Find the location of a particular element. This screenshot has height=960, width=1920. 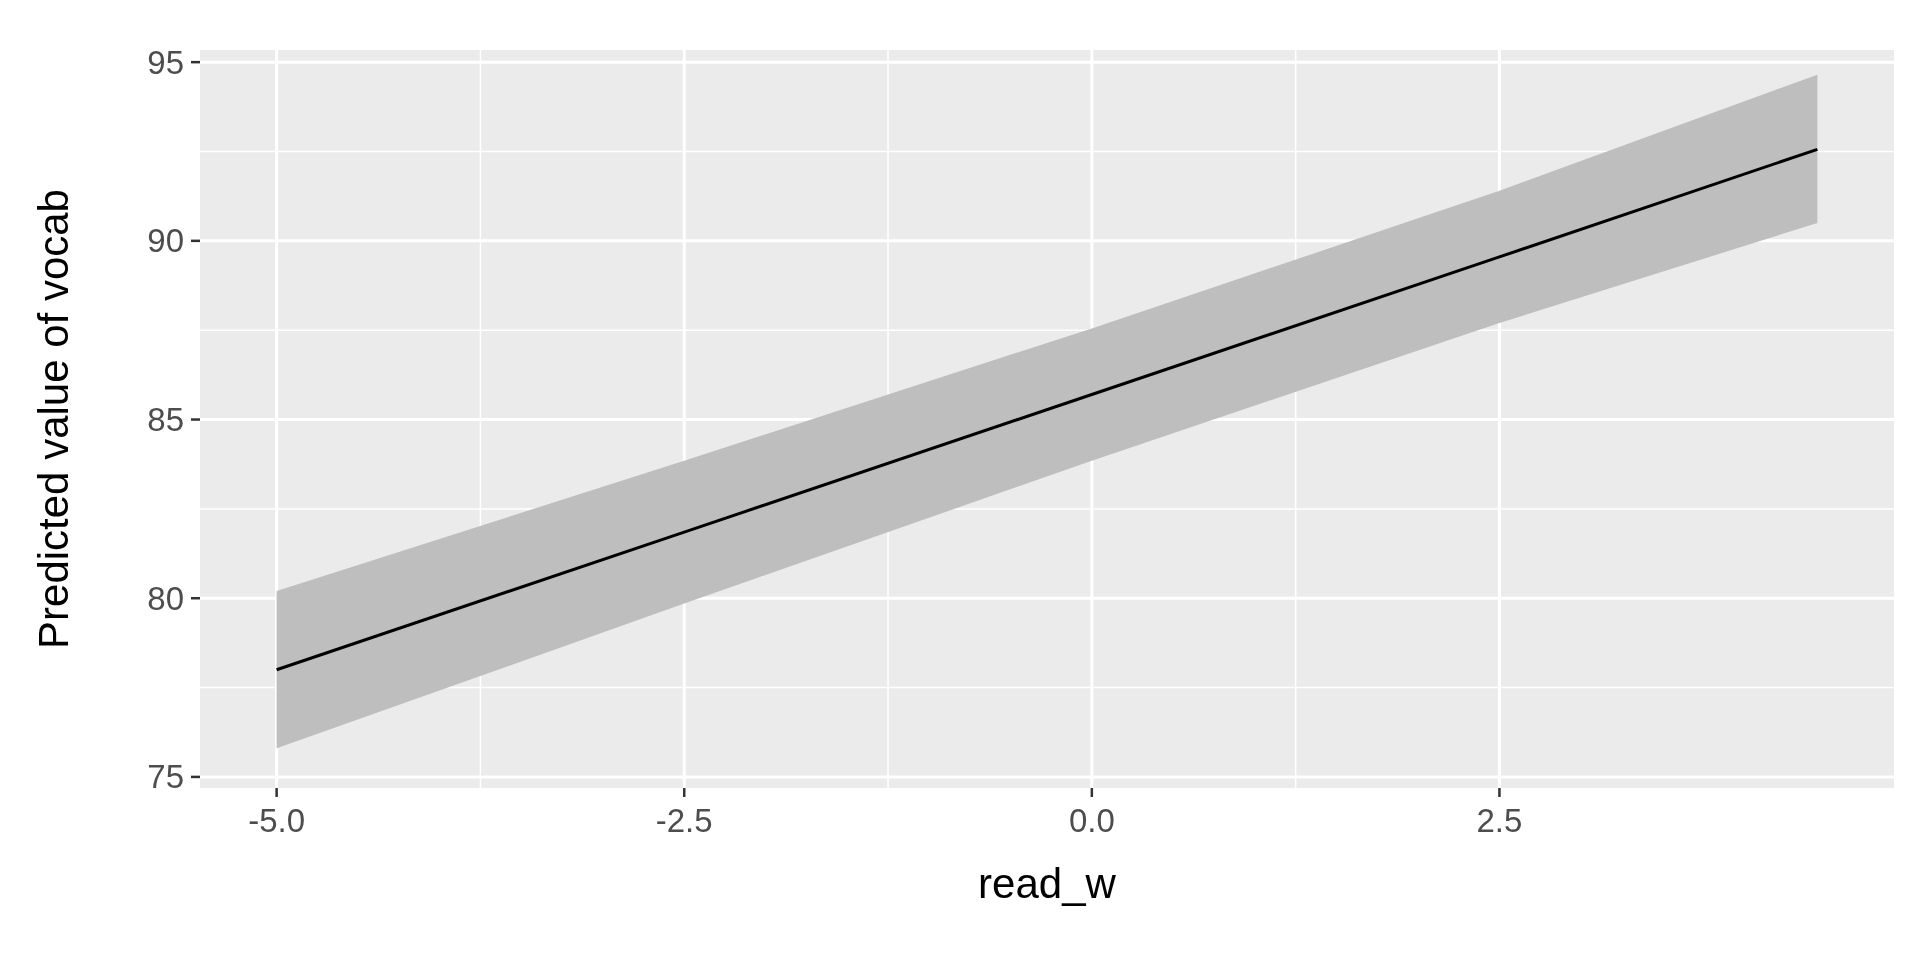

y-tick-label: 95 is located at coordinates (165, 62).